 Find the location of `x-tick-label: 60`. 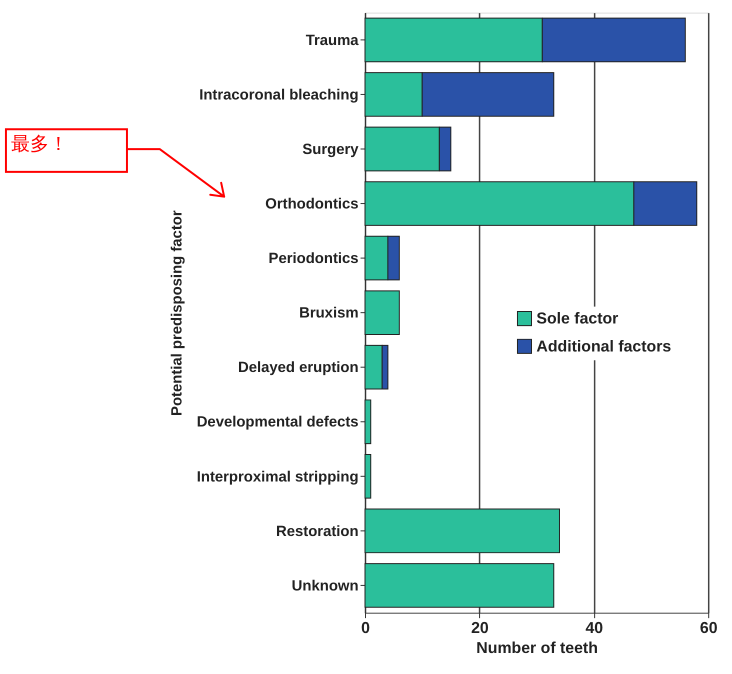

x-tick-label: 60 is located at coordinates (709, 629).